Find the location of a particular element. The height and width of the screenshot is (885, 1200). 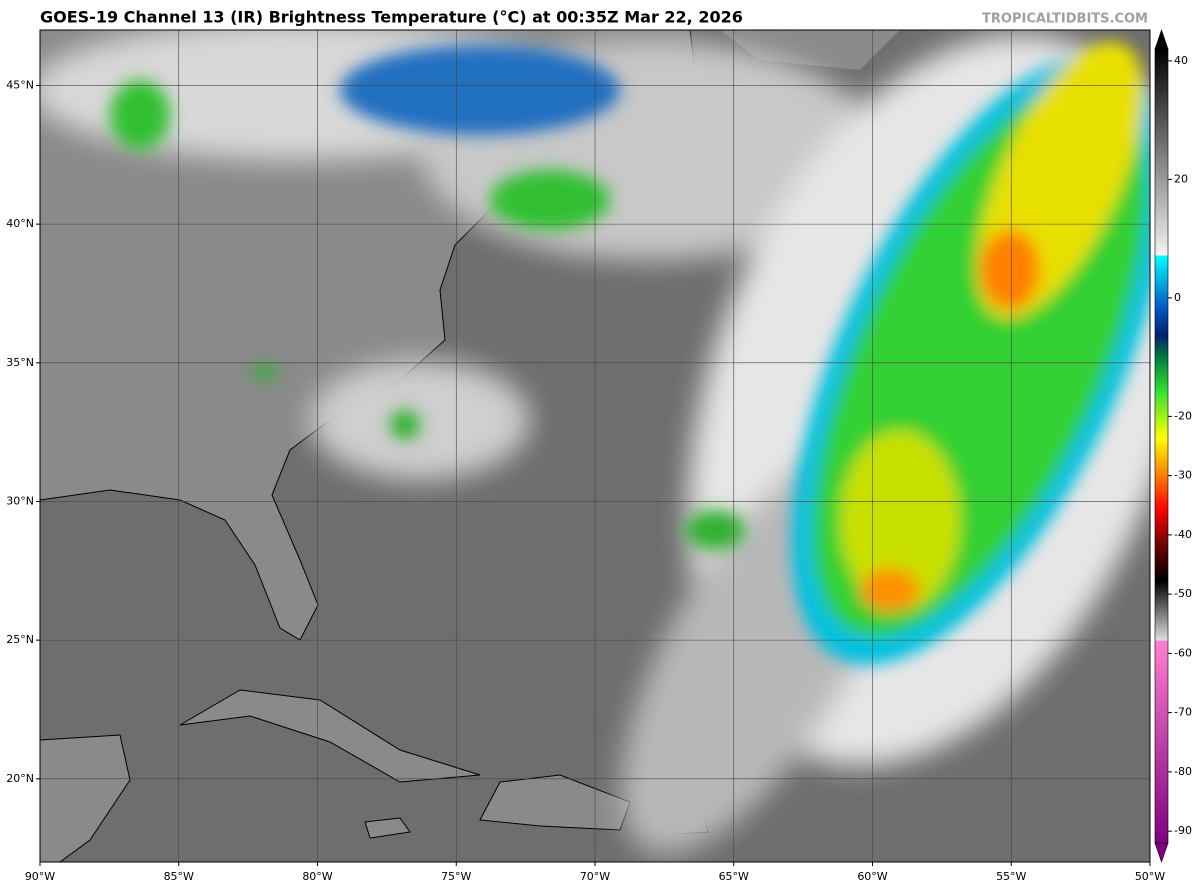

land-hispaniola is located at coordinates (555, 802).